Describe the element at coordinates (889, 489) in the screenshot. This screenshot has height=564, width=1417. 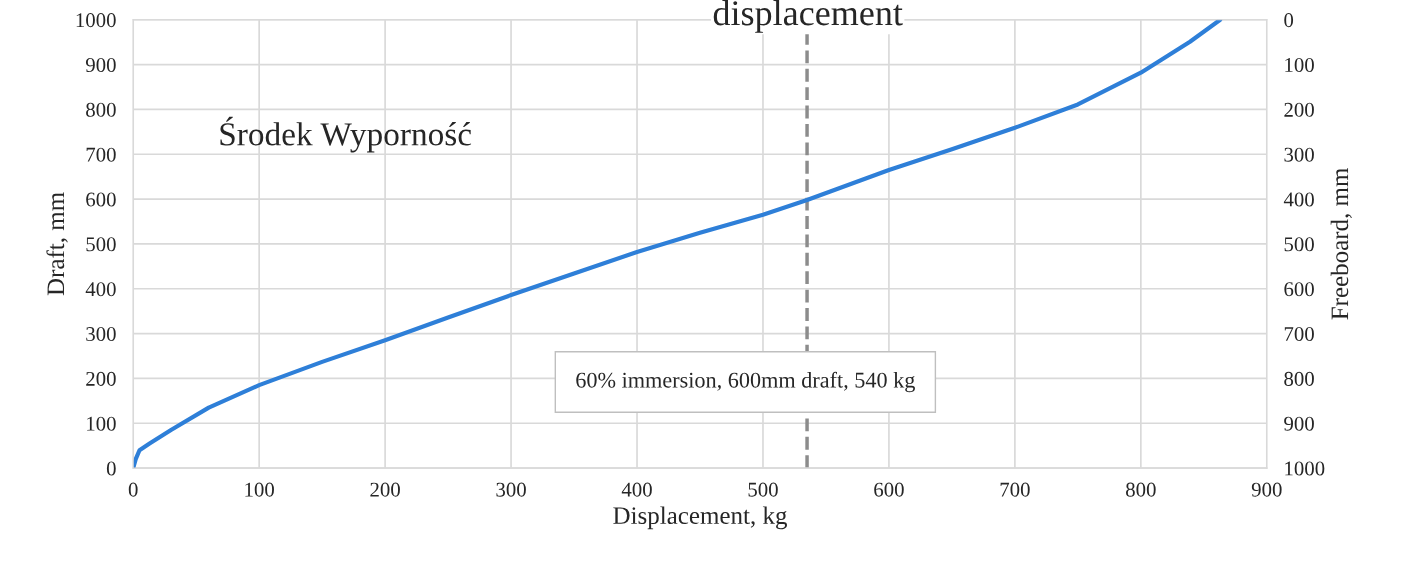
I see `x-tick-label: 600` at that location.